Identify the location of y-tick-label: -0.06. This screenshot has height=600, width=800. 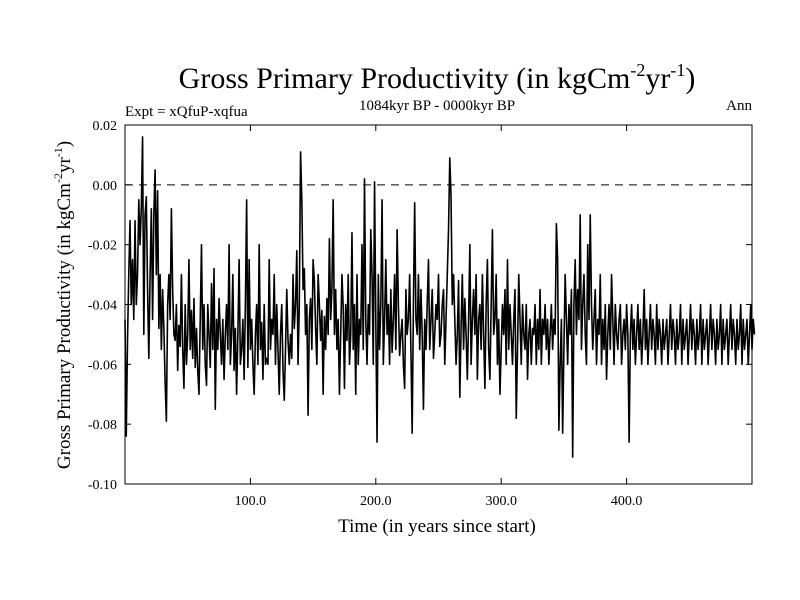
(102, 365).